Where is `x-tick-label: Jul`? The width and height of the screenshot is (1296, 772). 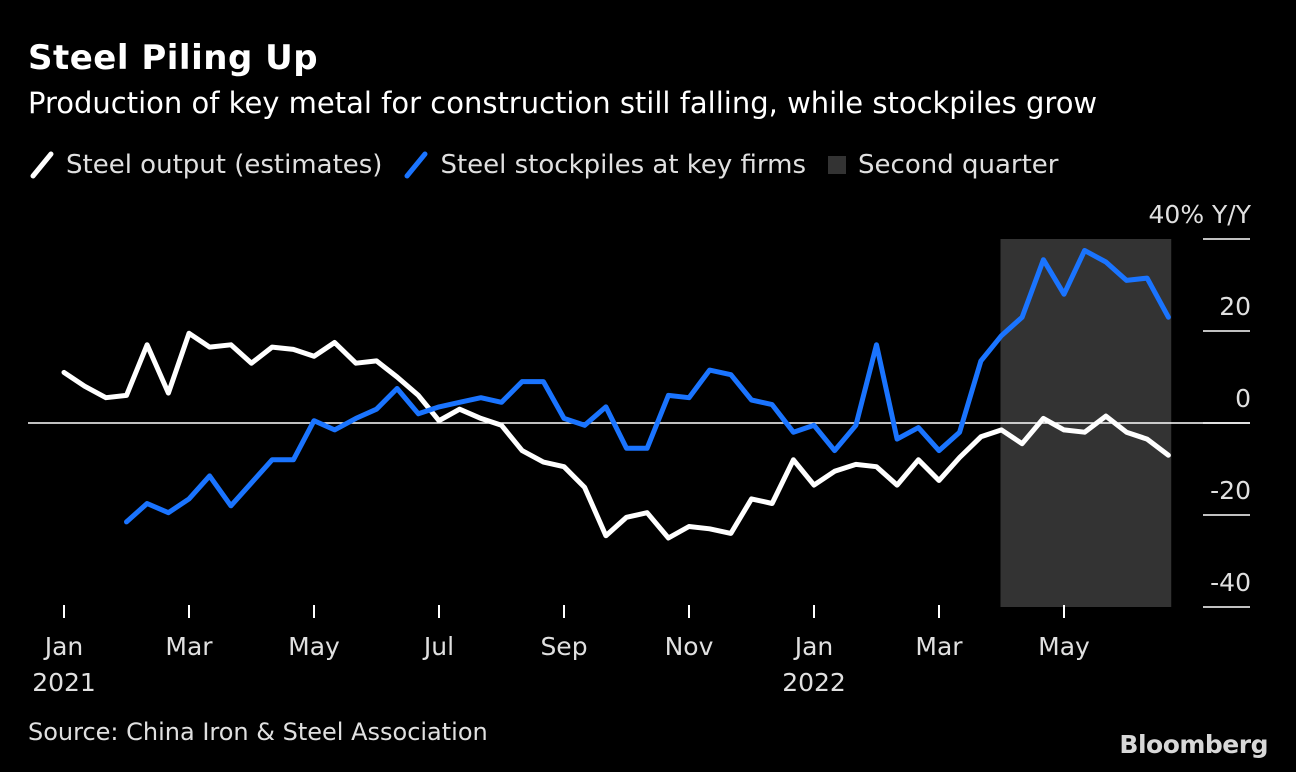 x-tick-label: Jul is located at coordinates (438, 646).